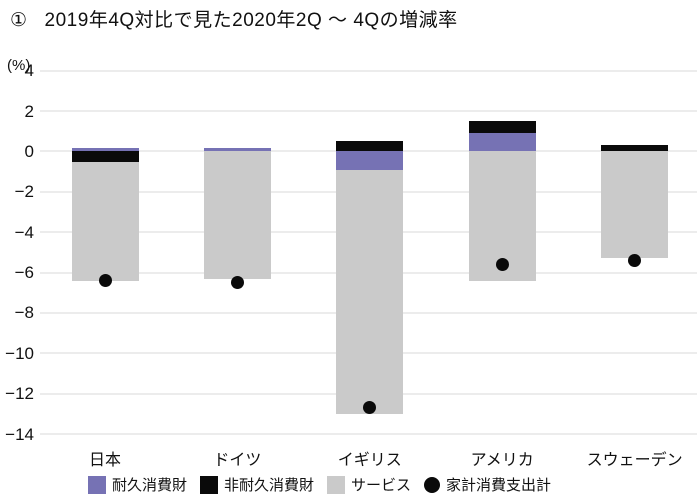 The image size is (700, 502). Describe the element at coordinates (19, 434) in the screenshot. I see `y-axis-tick-label: −14` at that location.